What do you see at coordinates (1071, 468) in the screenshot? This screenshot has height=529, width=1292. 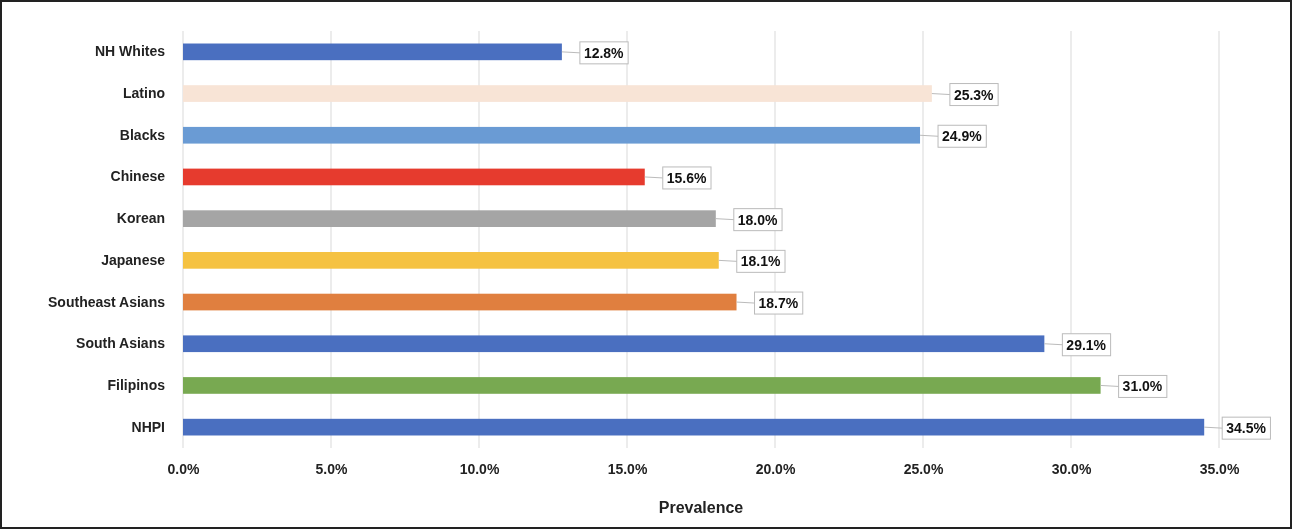 I see `x-tick-label: 30.0%` at bounding box center [1071, 468].